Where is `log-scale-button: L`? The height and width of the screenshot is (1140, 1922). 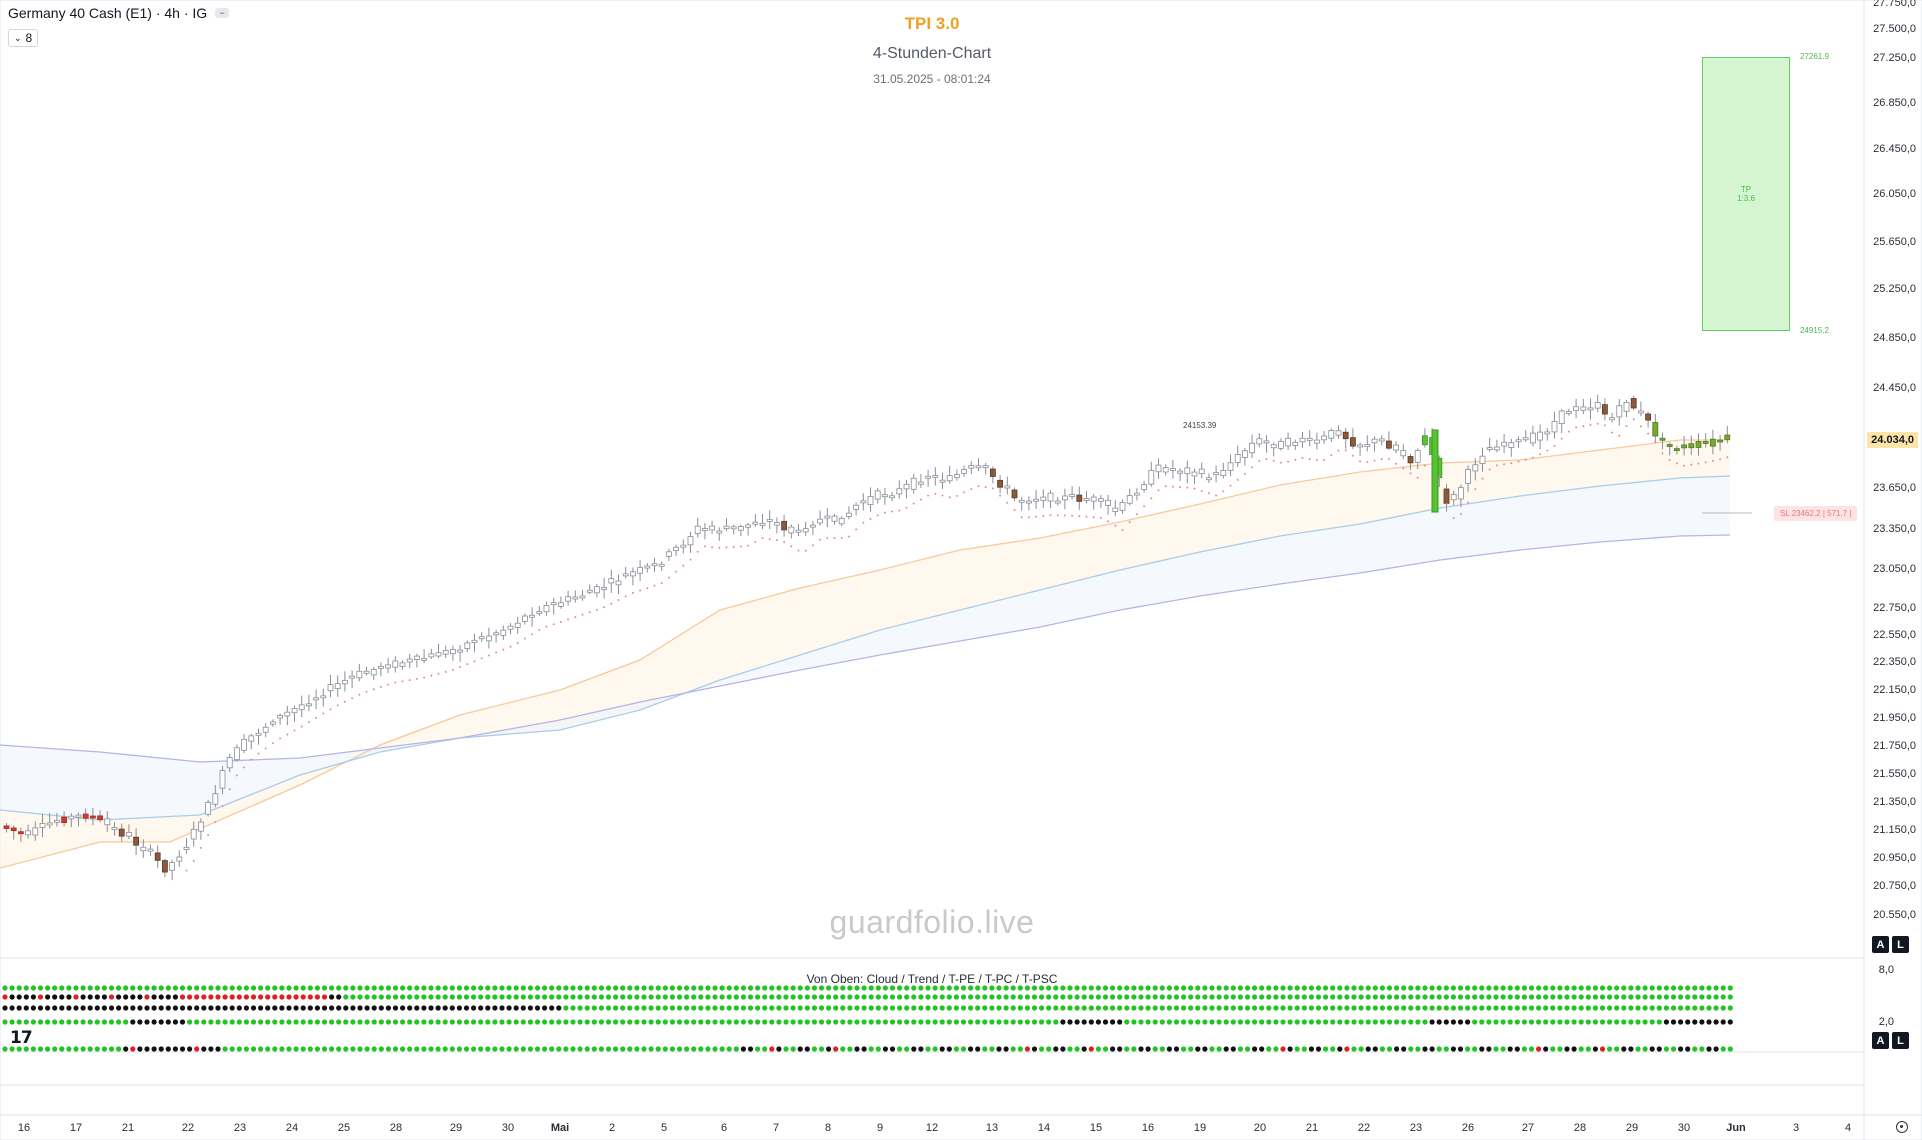 log-scale-button: L is located at coordinates (1900, 944).